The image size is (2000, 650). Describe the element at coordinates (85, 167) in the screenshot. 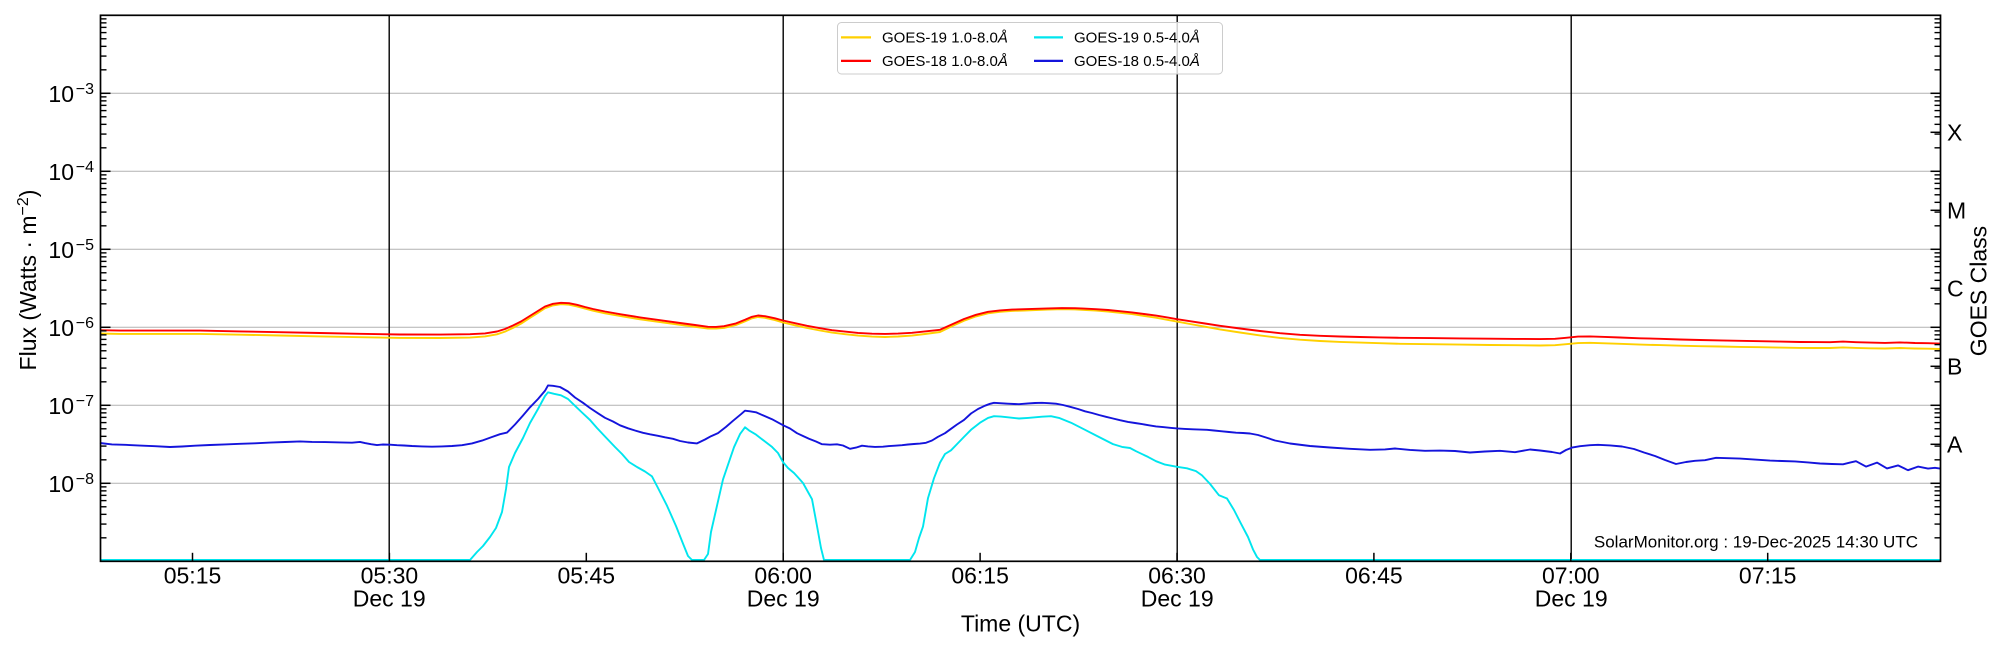

I see `svg-text: −4` at that location.